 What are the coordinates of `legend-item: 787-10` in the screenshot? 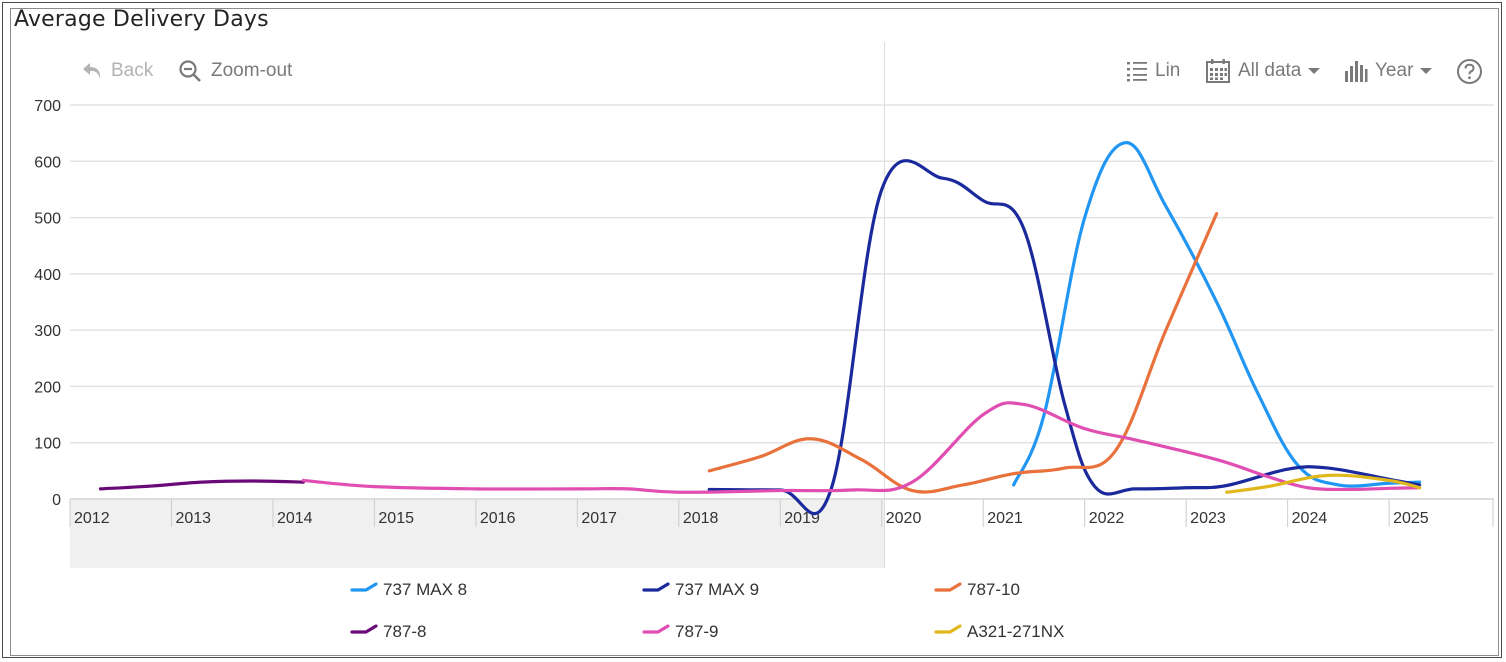 It's located at (977, 589).